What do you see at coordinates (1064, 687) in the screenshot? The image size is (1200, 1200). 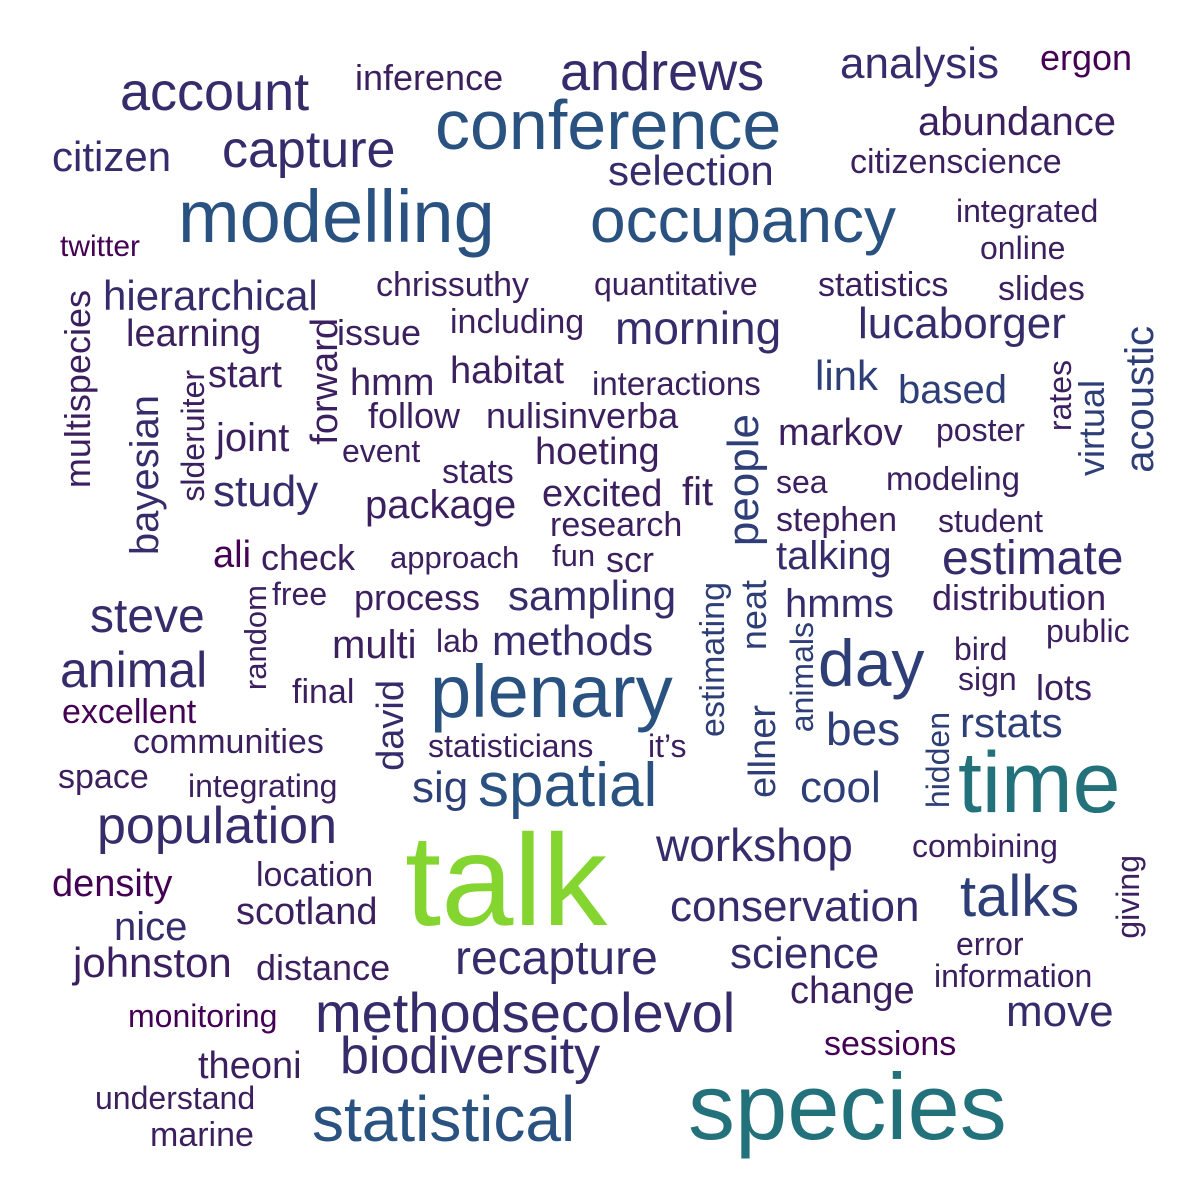 I see `word-lots: lots` at bounding box center [1064, 687].